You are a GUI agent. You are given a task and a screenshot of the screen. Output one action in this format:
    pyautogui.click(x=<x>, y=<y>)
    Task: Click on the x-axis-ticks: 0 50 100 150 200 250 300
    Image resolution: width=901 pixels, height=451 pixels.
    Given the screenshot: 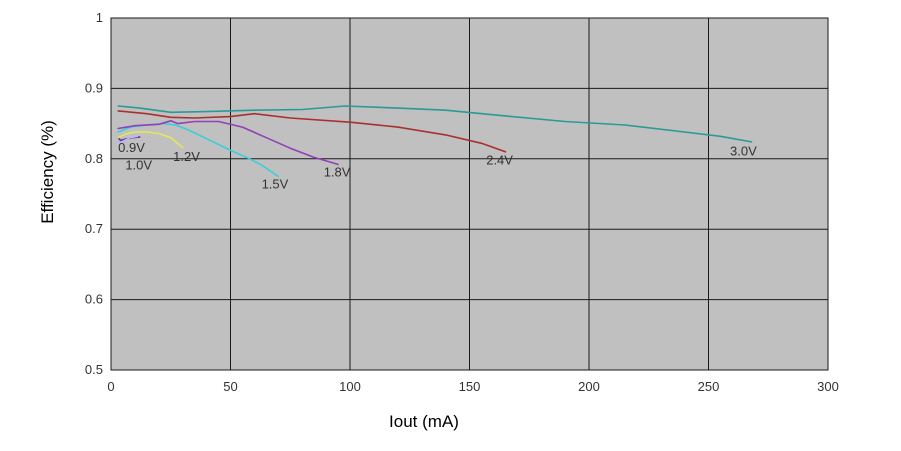 What is the action you would take?
    pyautogui.click(x=472, y=386)
    